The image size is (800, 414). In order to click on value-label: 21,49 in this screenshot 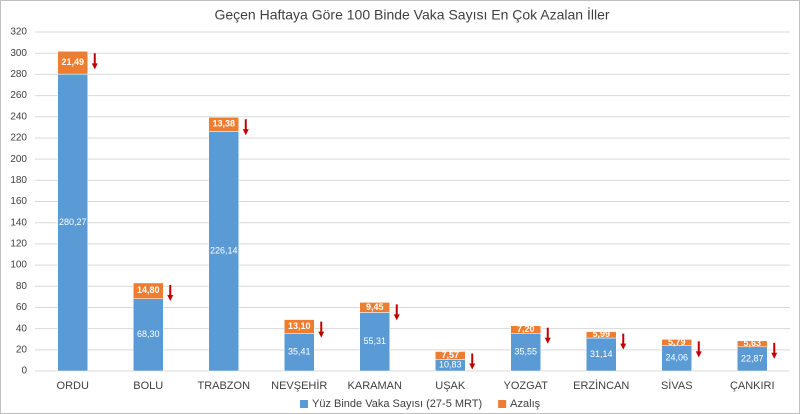, I will do `click(72, 62)`.